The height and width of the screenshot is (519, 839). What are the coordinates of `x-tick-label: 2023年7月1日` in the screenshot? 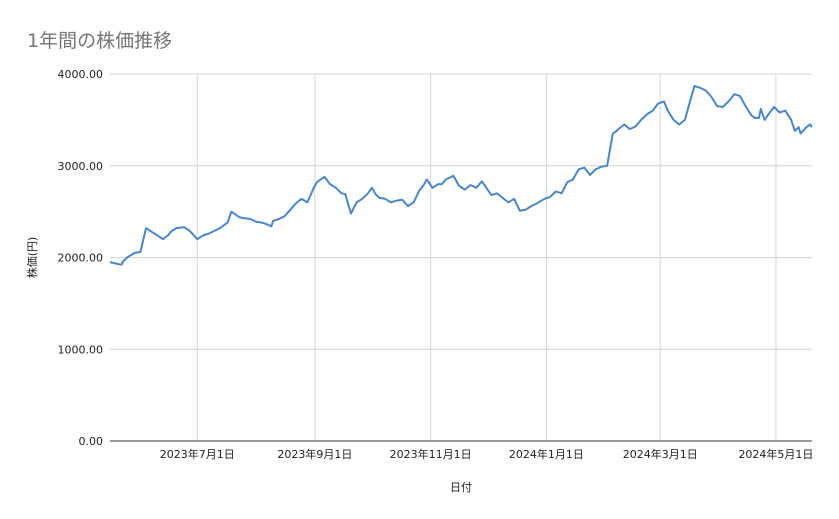 It's located at (197, 454).